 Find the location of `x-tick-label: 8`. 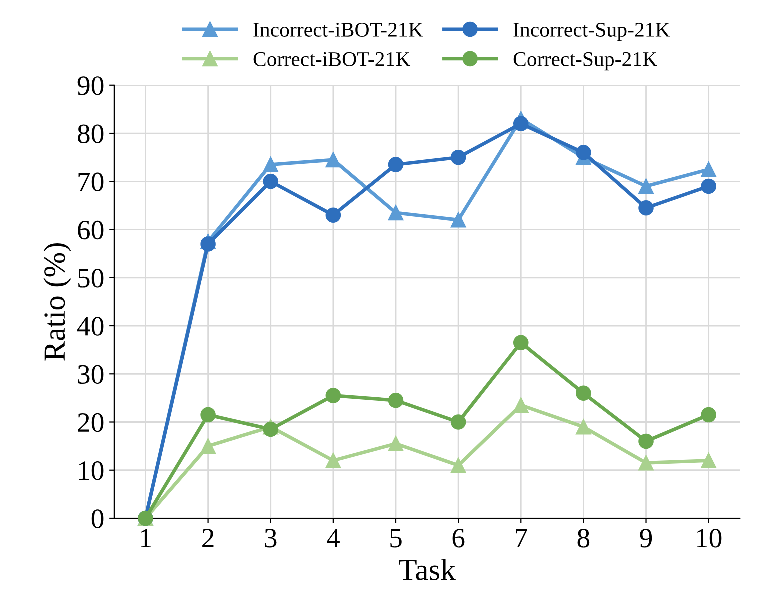

x-tick-label: 8 is located at coordinates (584, 538).